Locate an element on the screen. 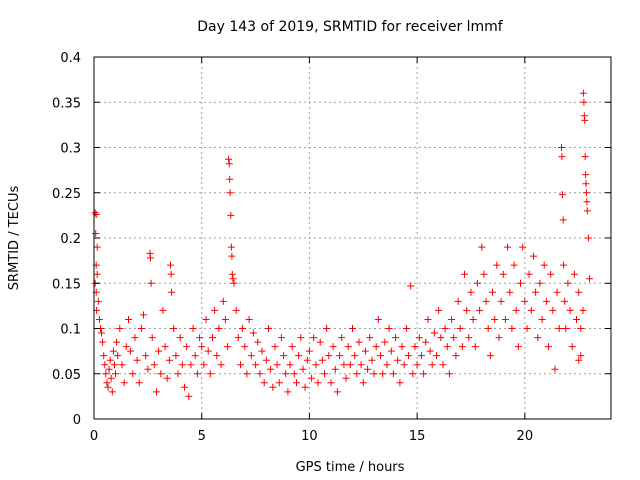 The image size is (640, 480). y-tick-label: 0.05 is located at coordinates (66, 375).